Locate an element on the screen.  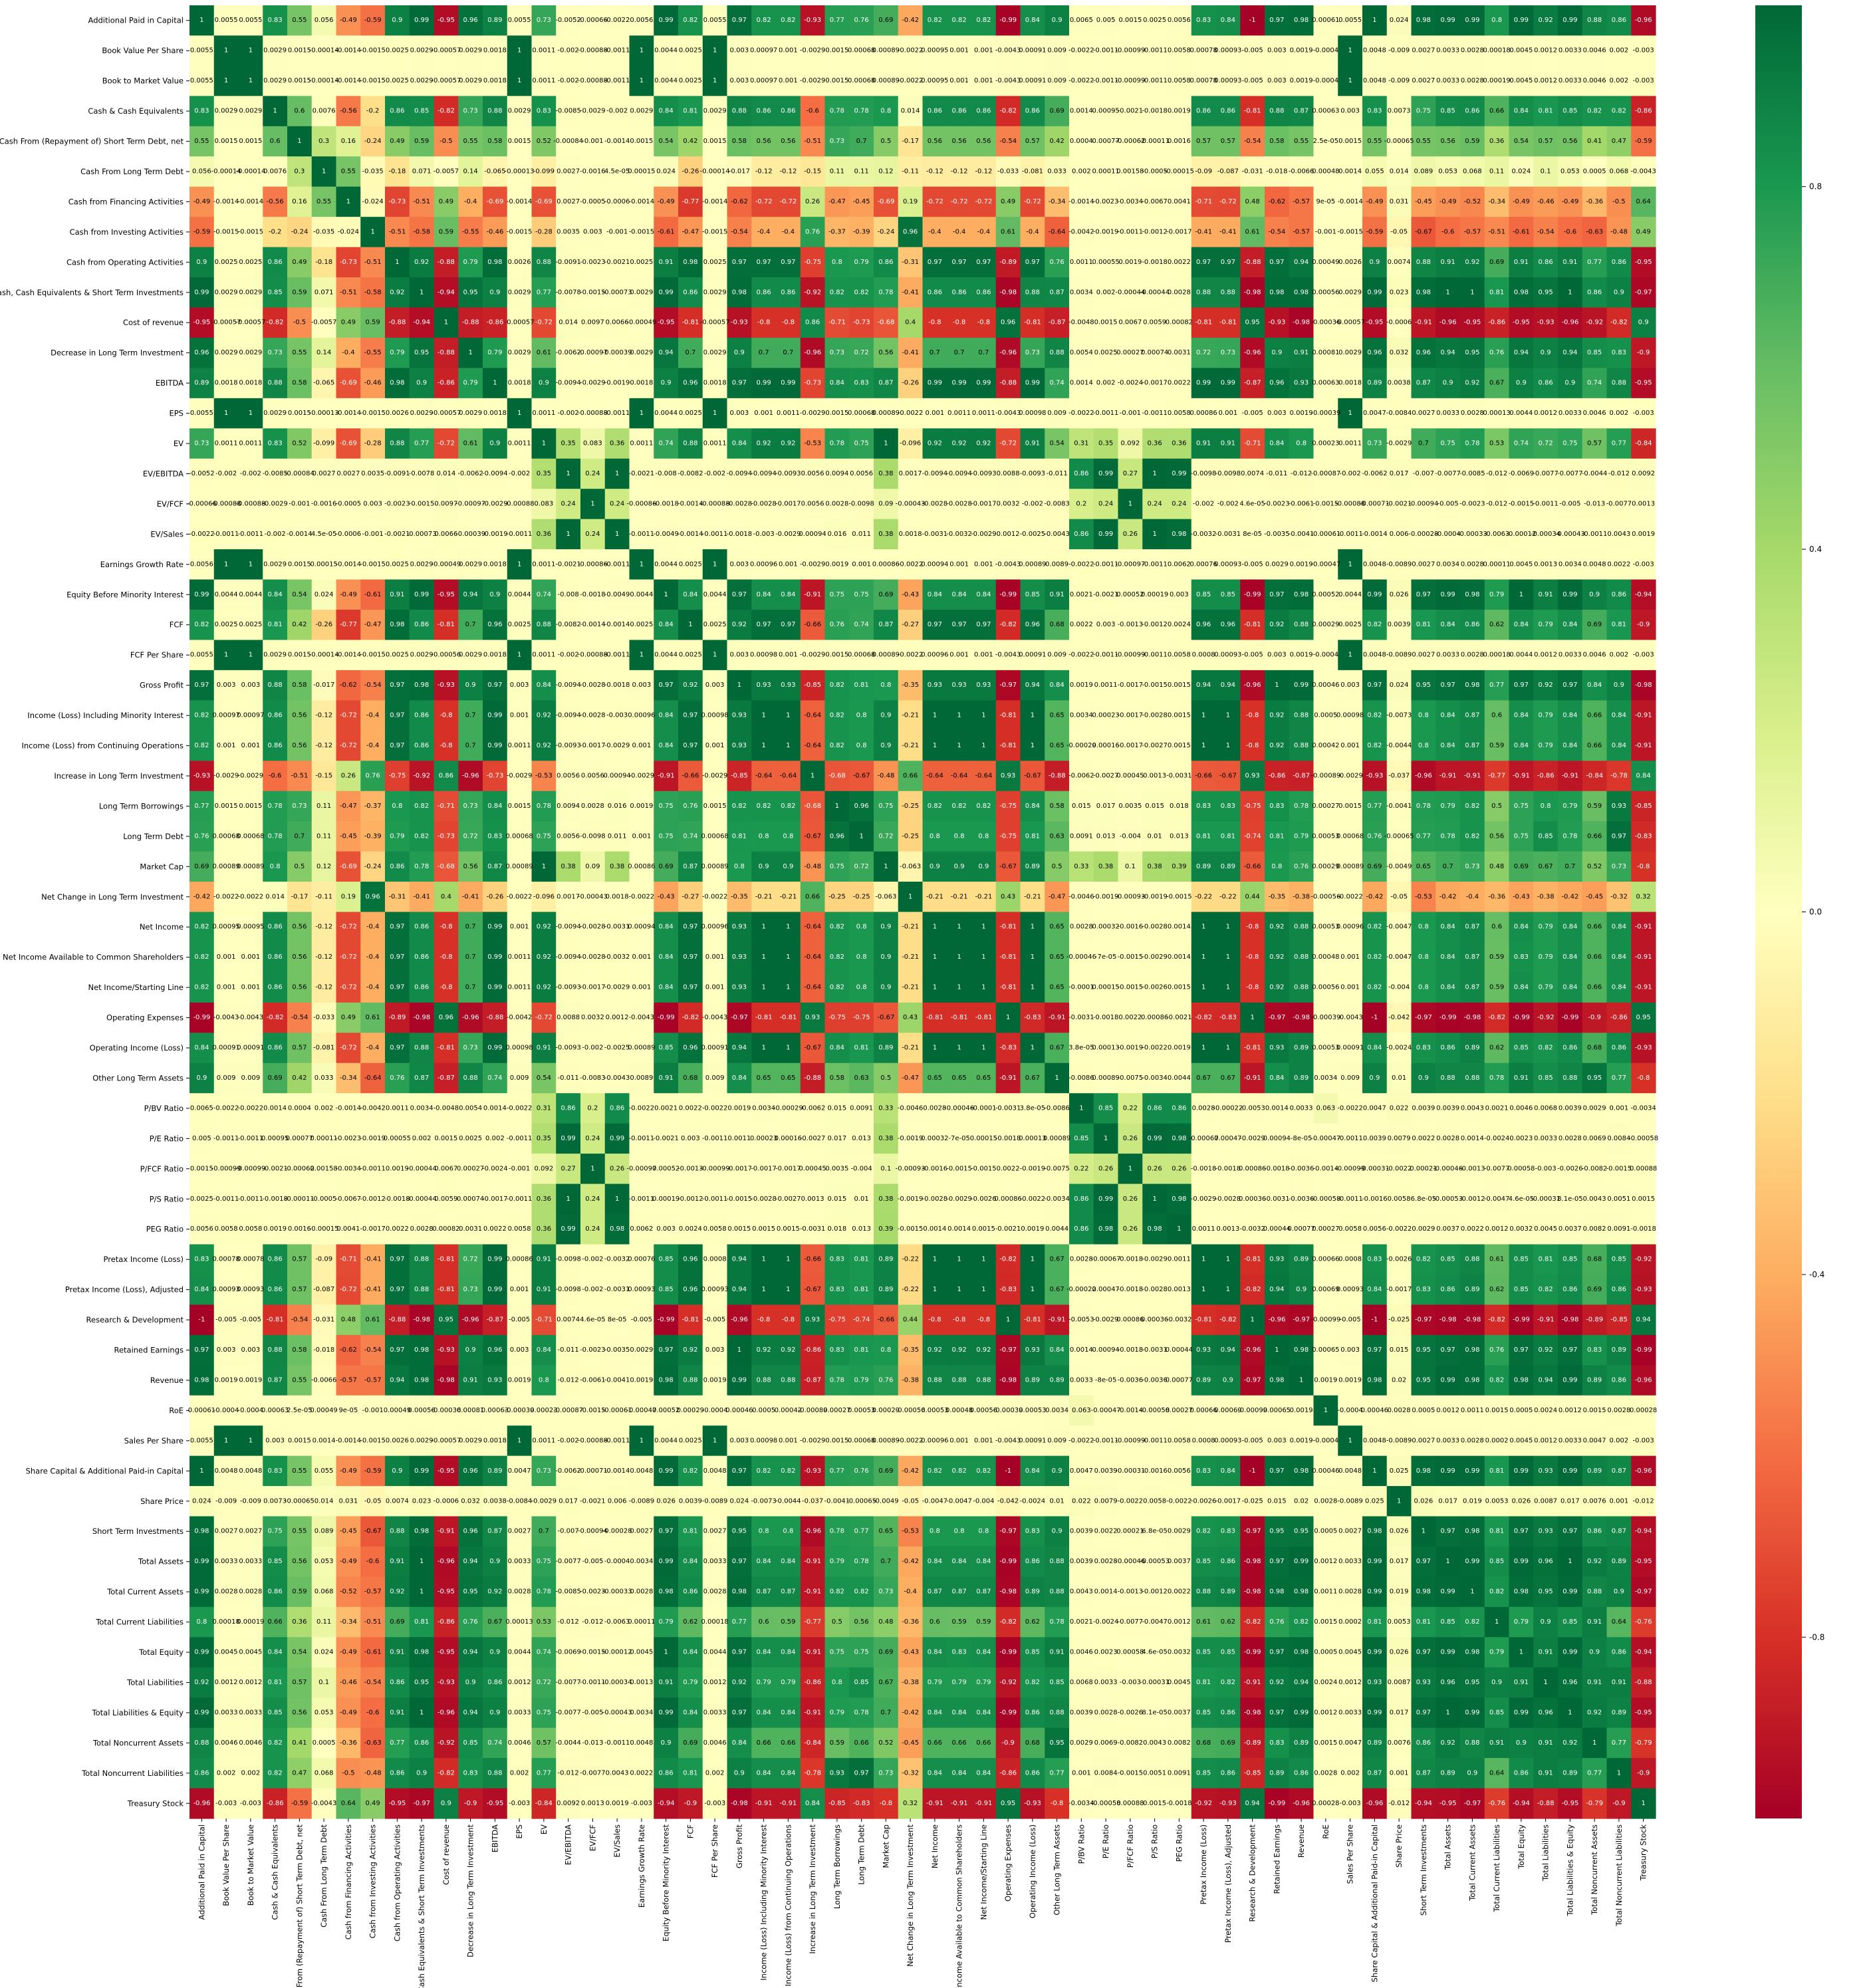
cell-value-label: -0.18 is located at coordinates (397, 171).